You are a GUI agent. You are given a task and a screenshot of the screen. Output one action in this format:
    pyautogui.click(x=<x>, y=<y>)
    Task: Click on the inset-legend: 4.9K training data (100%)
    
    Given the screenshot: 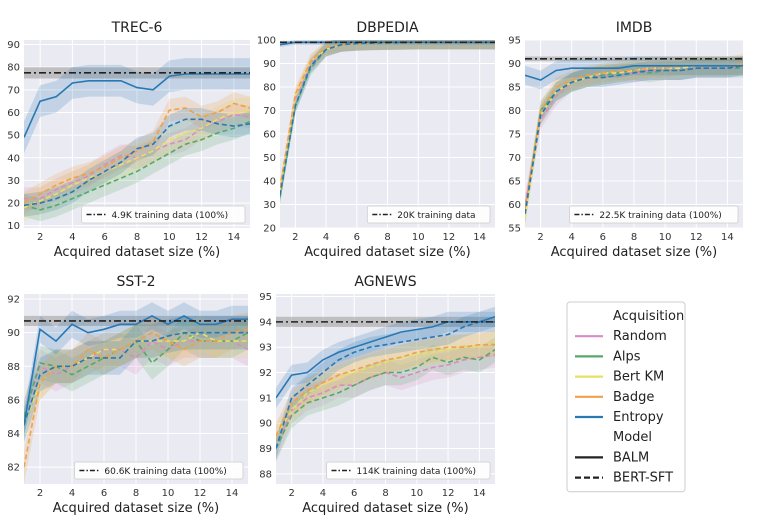 What is the action you would take?
    pyautogui.click(x=163, y=214)
    